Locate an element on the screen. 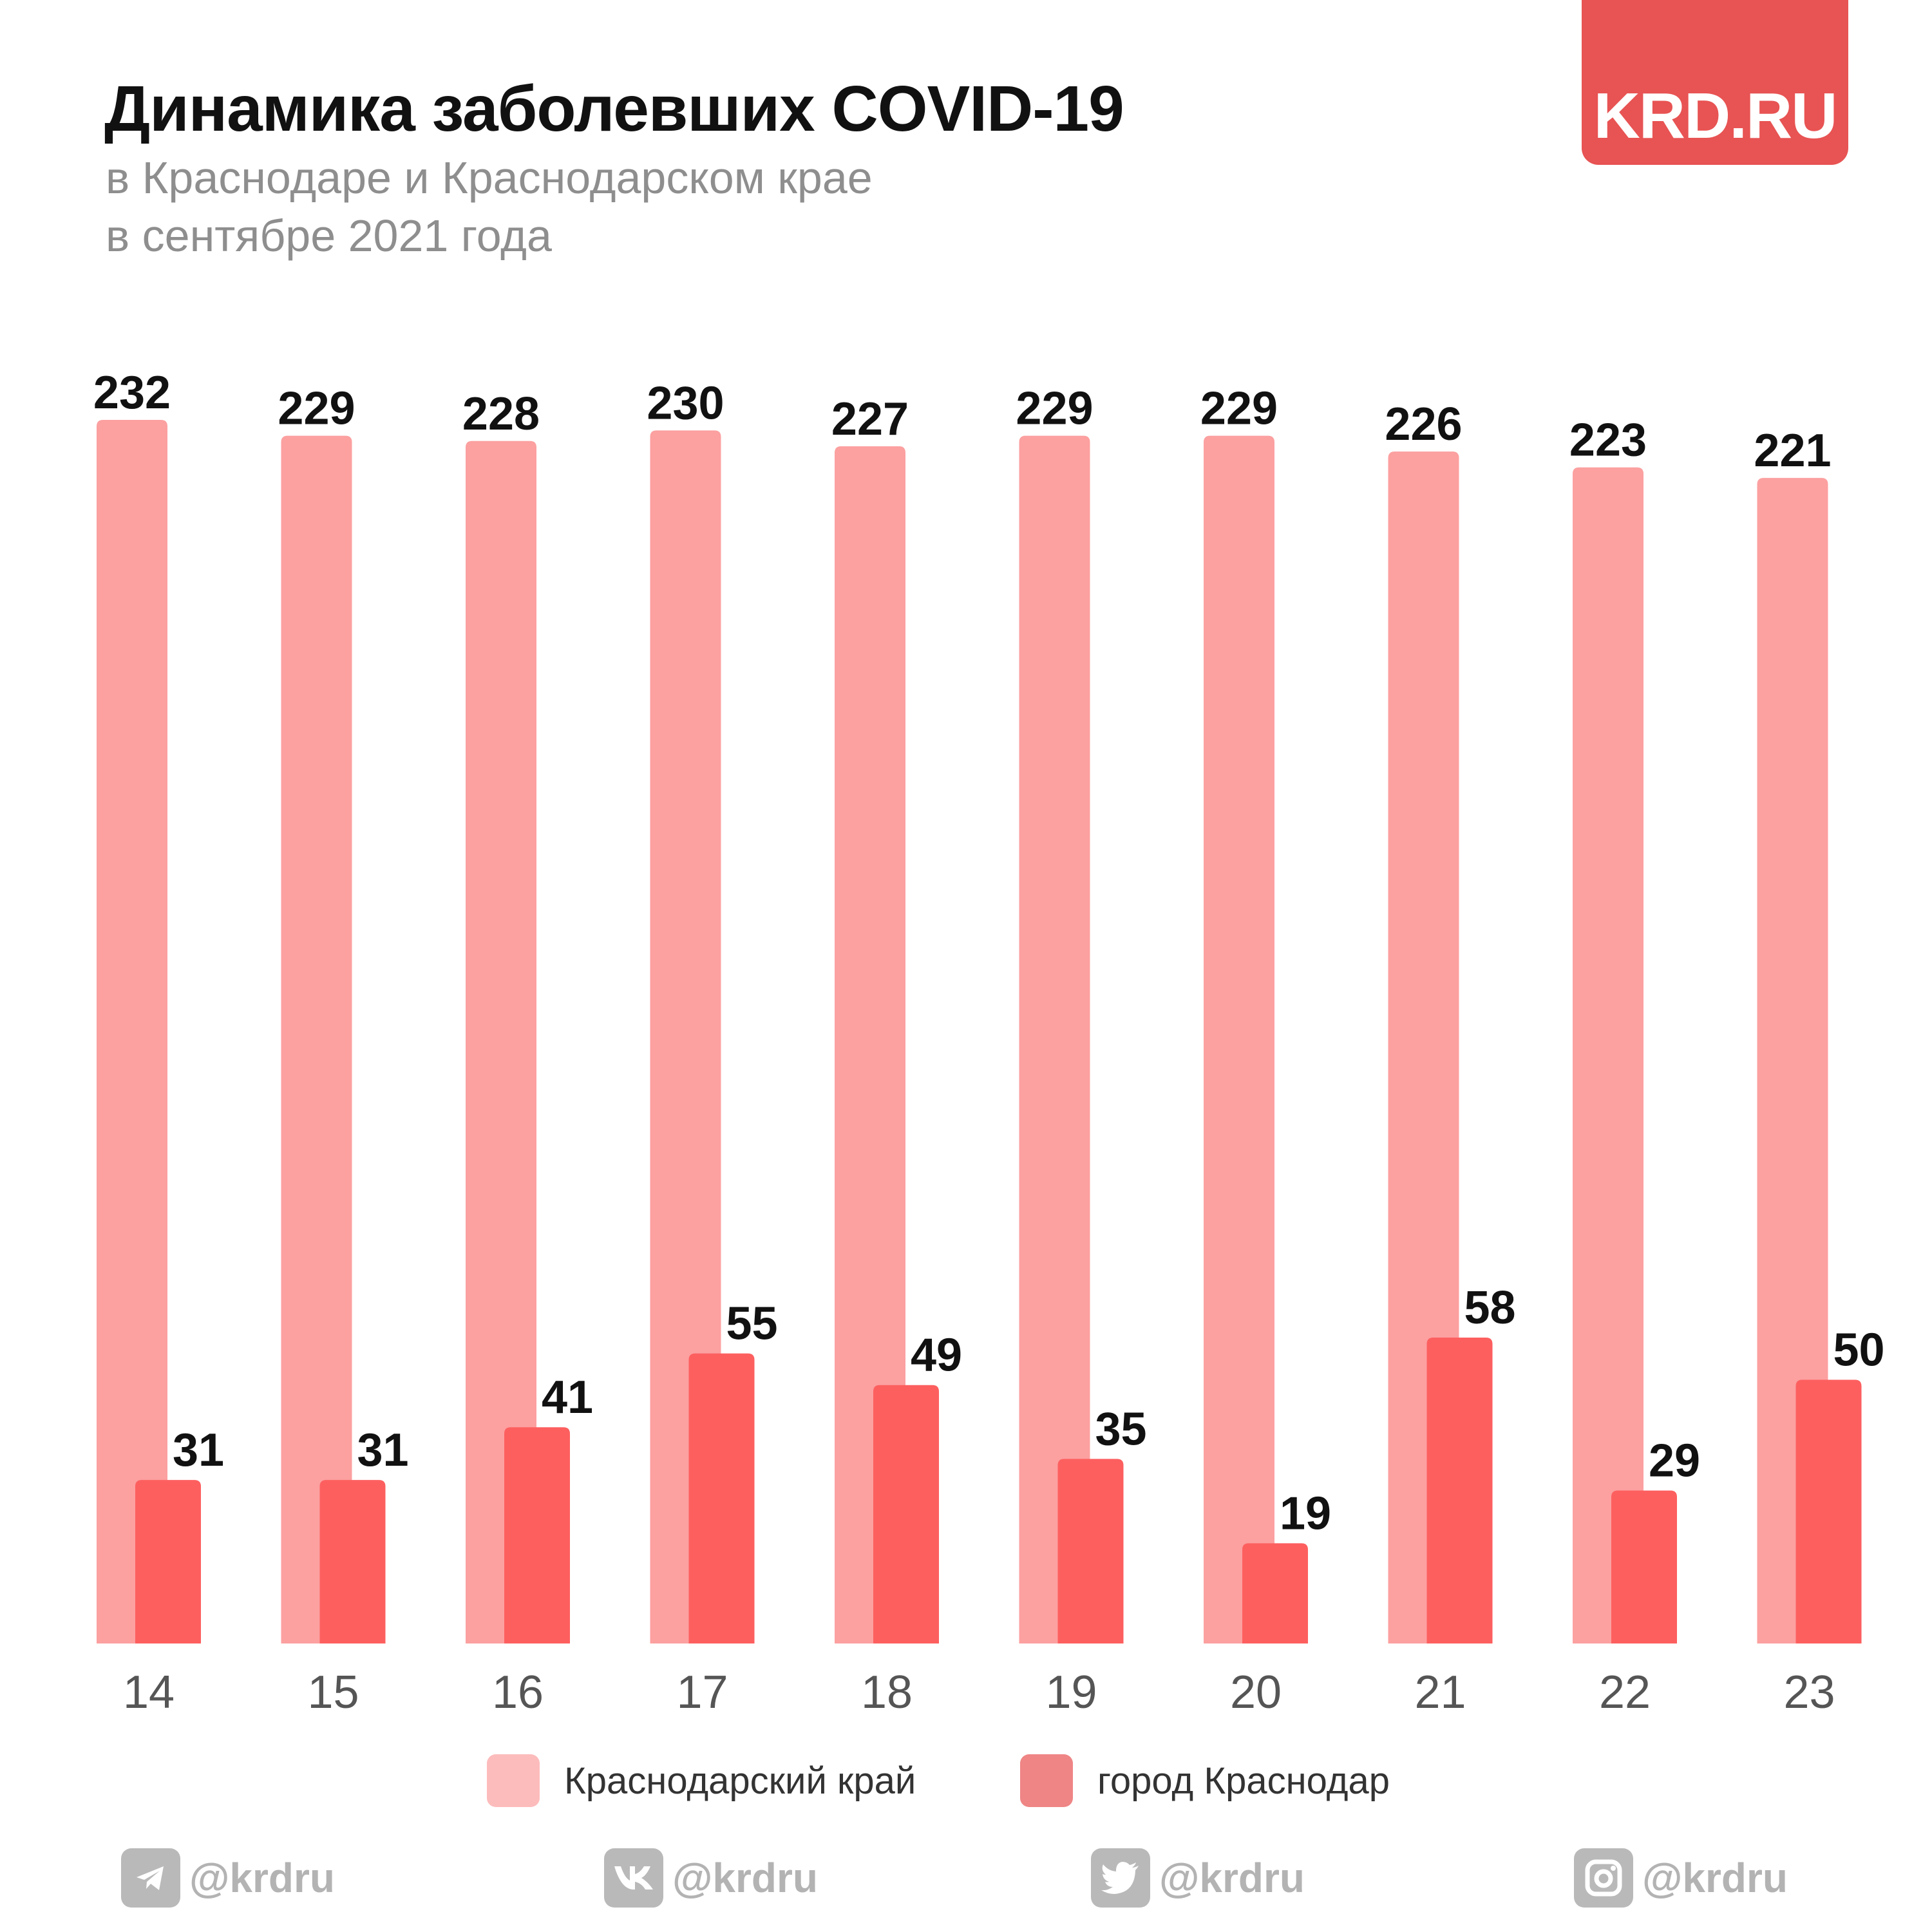 The height and width of the screenshot is (1932, 1932). data-label-city-20: 19 is located at coordinates (1305, 1513).